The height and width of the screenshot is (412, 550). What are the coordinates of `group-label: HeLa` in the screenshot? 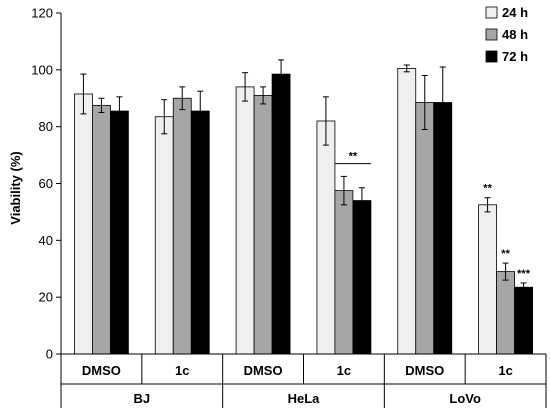 It's located at (304, 398).